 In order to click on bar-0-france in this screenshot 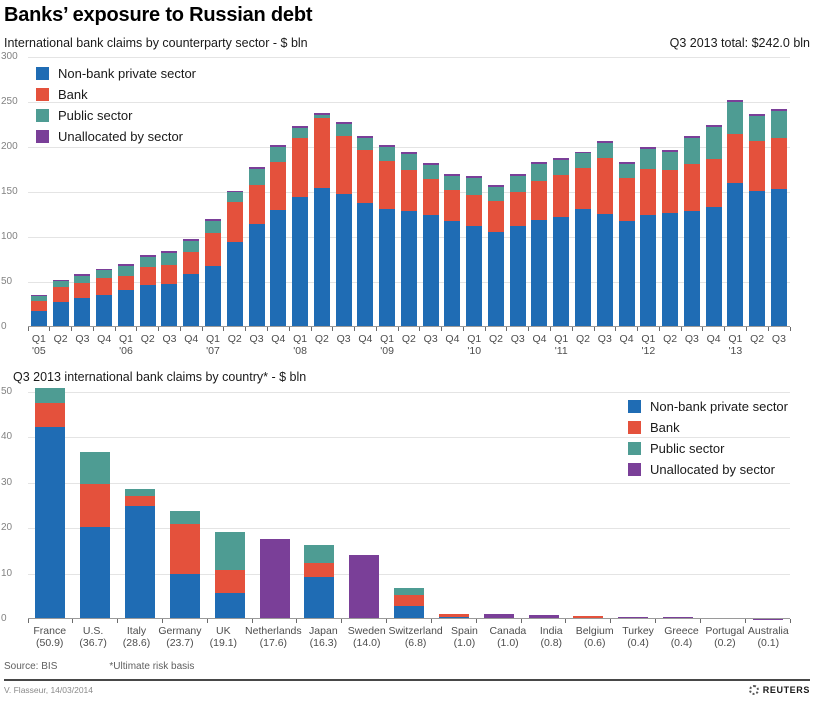, I will do `click(50, 503)`.